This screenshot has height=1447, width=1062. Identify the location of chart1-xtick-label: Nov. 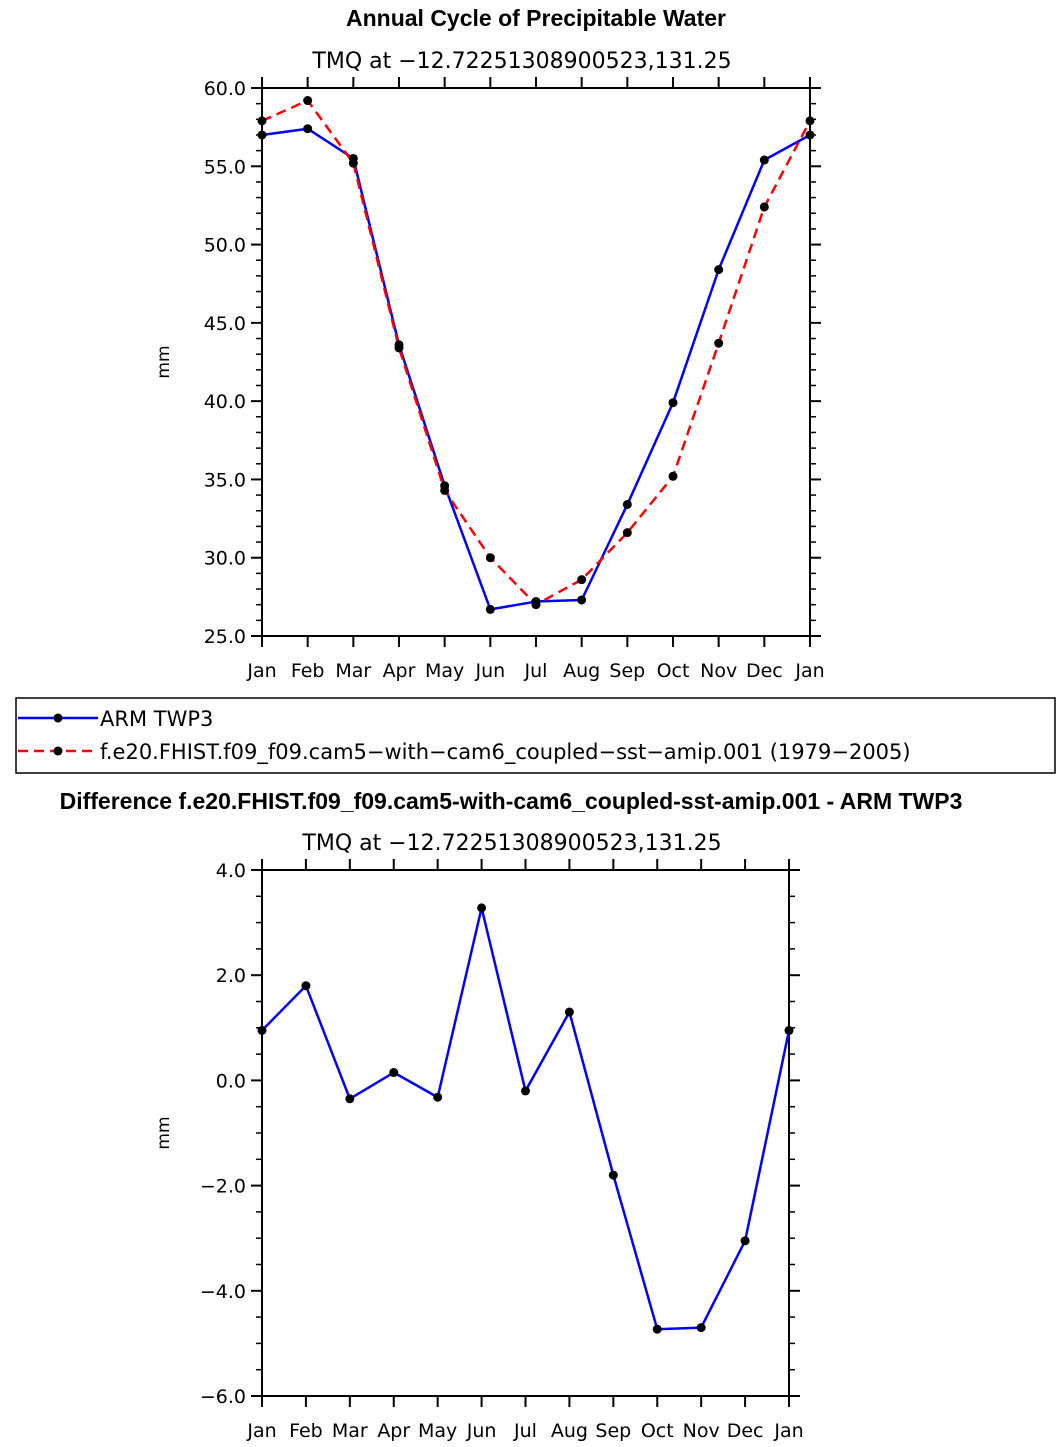
(718, 671).